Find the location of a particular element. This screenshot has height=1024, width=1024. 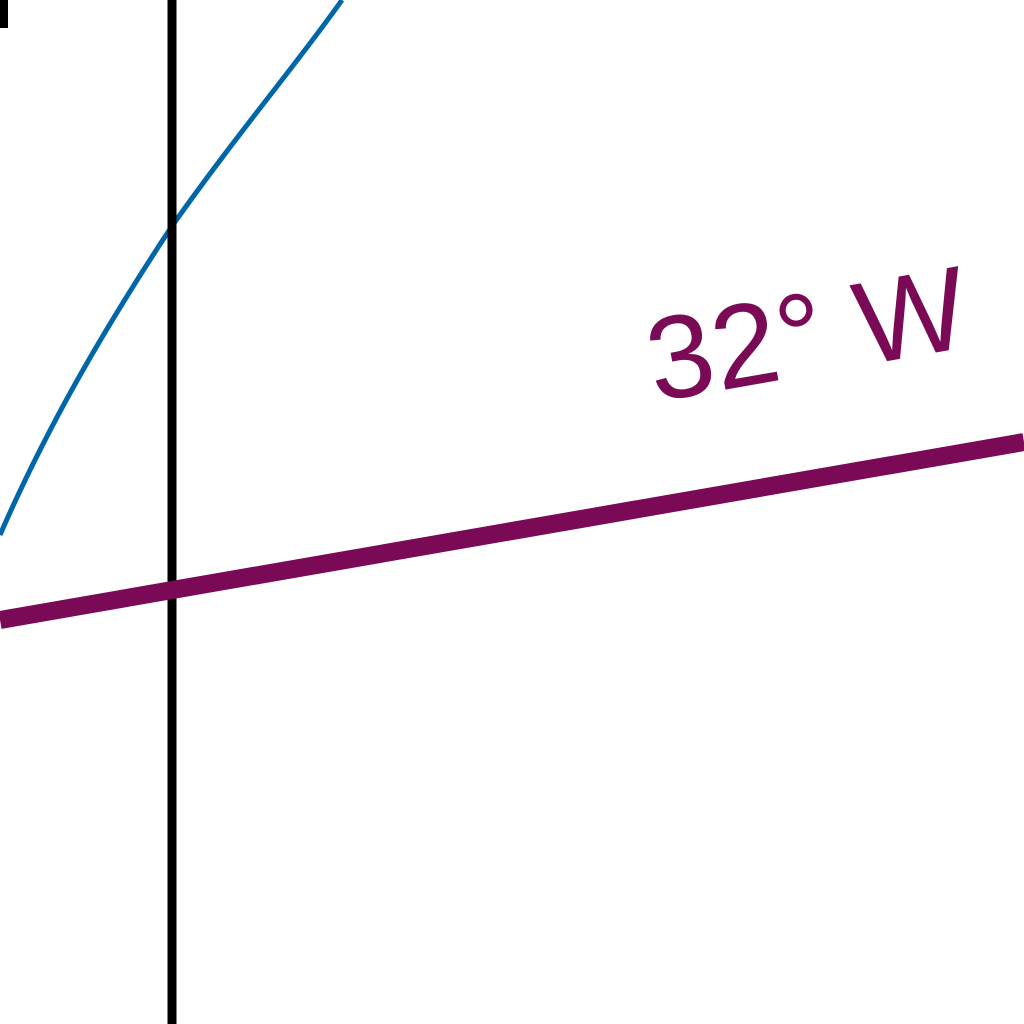

meridian-label: 32° W is located at coordinates (807, 335).